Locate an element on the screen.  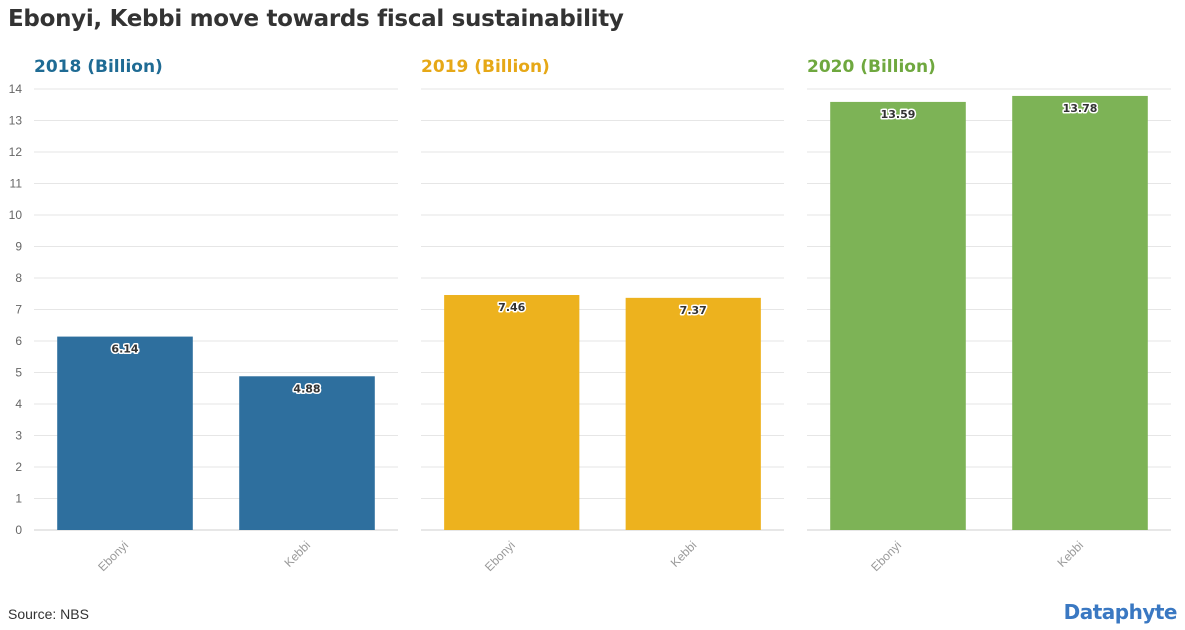
y-tick-label: 3 is located at coordinates (18, 436).